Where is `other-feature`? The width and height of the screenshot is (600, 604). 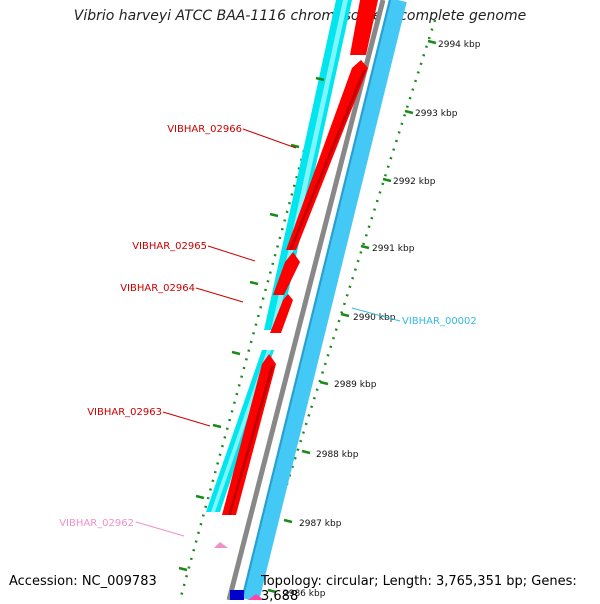 other-feature is located at coordinates (237, 595).